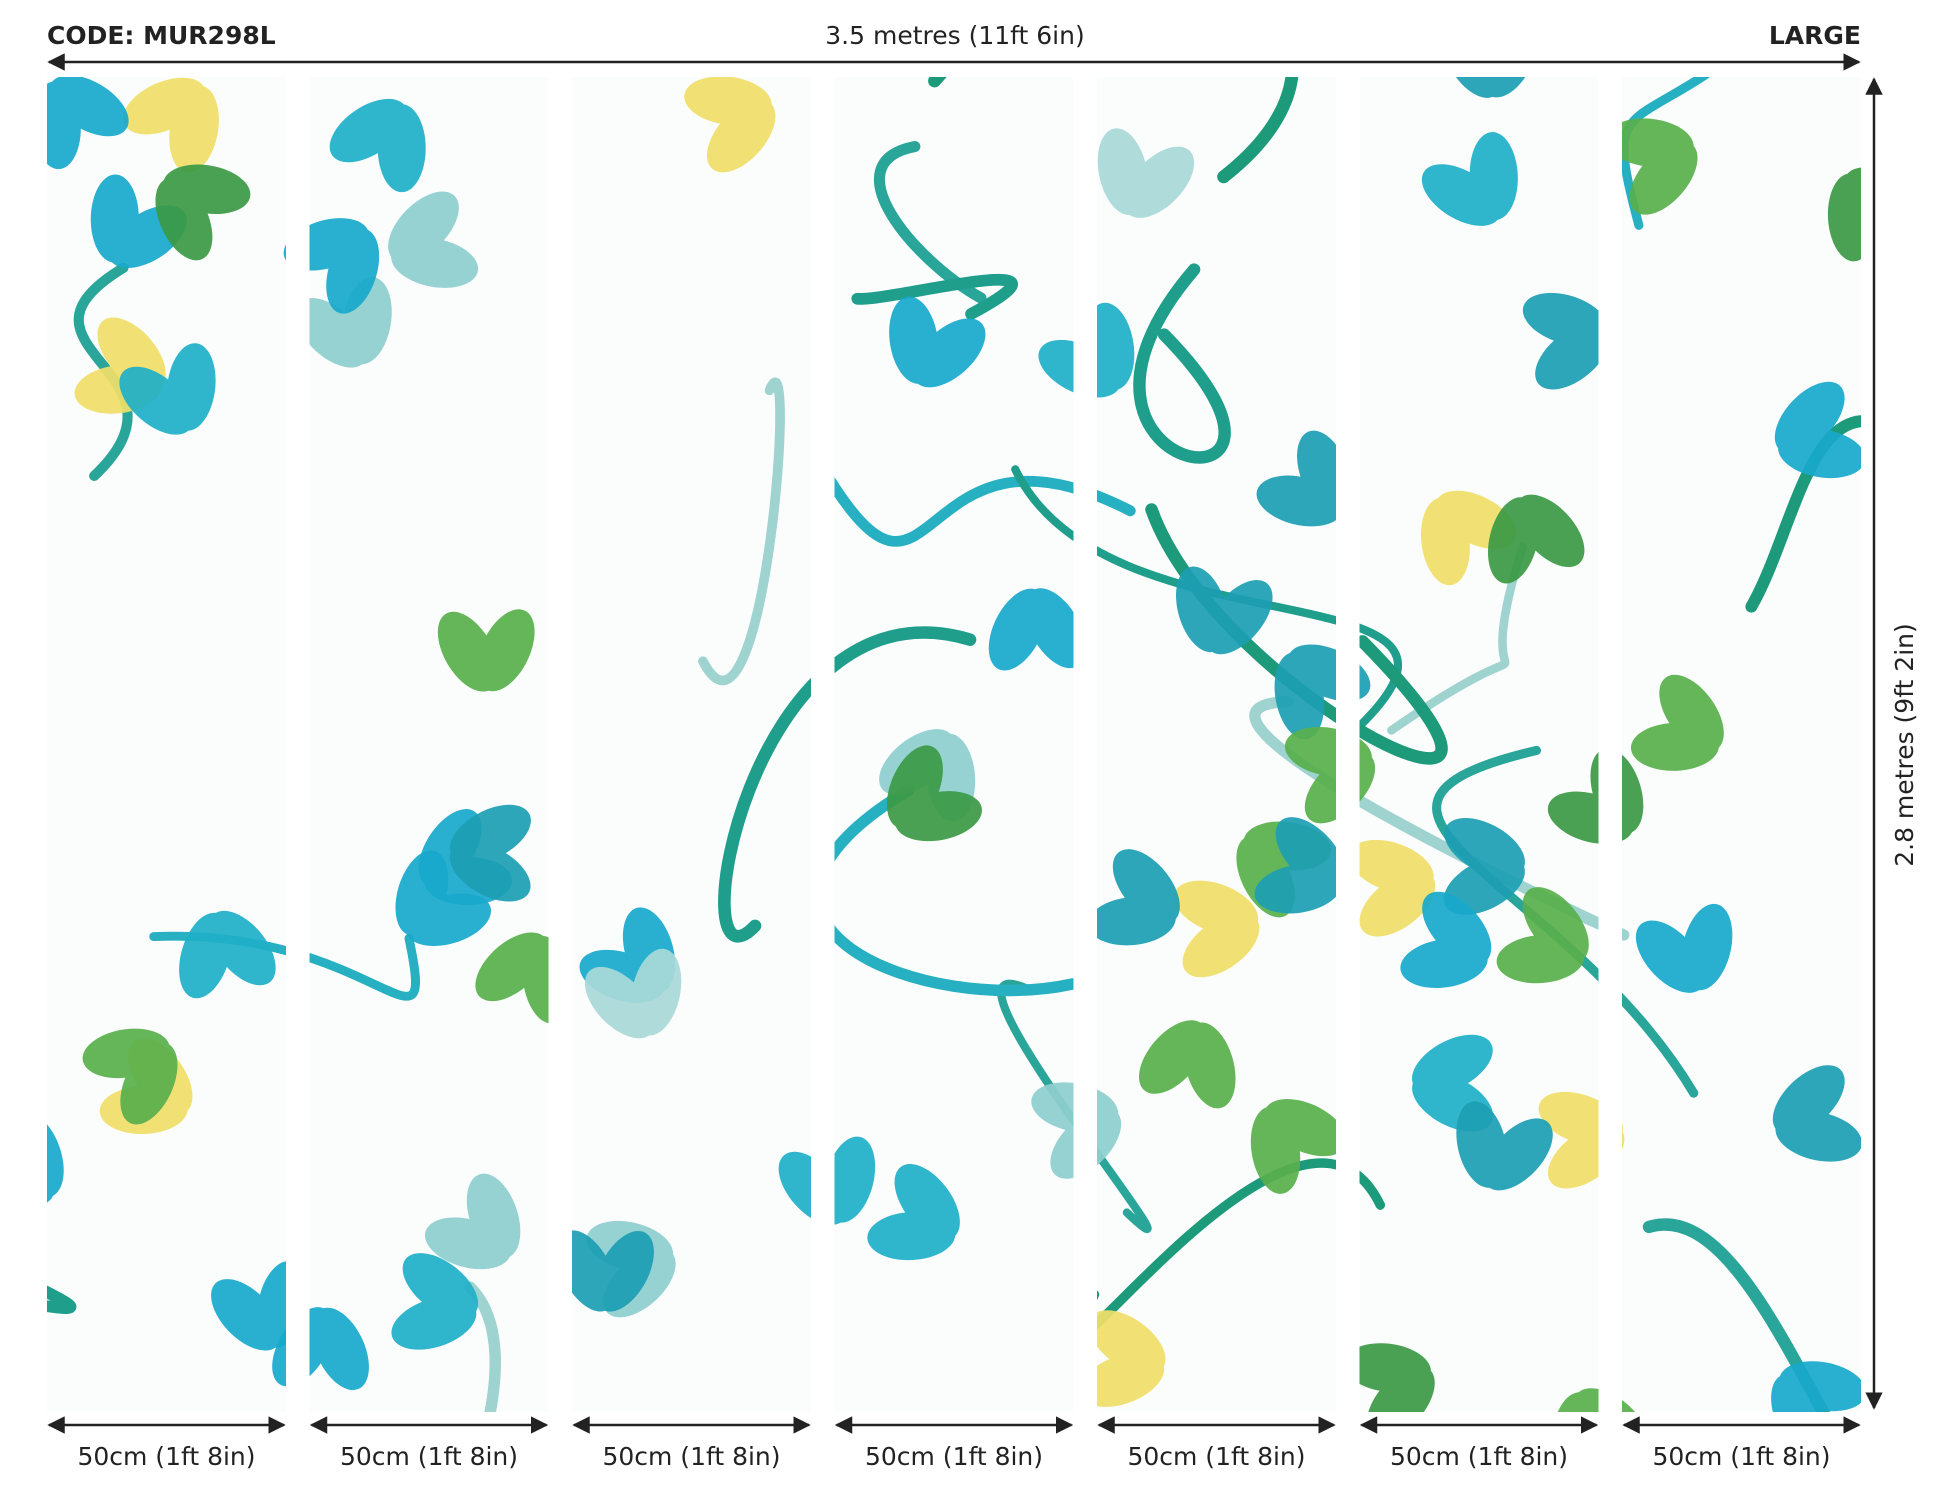 The width and height of the screenshot is (1946, 1500). What do you see at coordinates (1815, 35) in the screenshot?
I see `size-label: LARGE` at bounding box center [1815, 35].